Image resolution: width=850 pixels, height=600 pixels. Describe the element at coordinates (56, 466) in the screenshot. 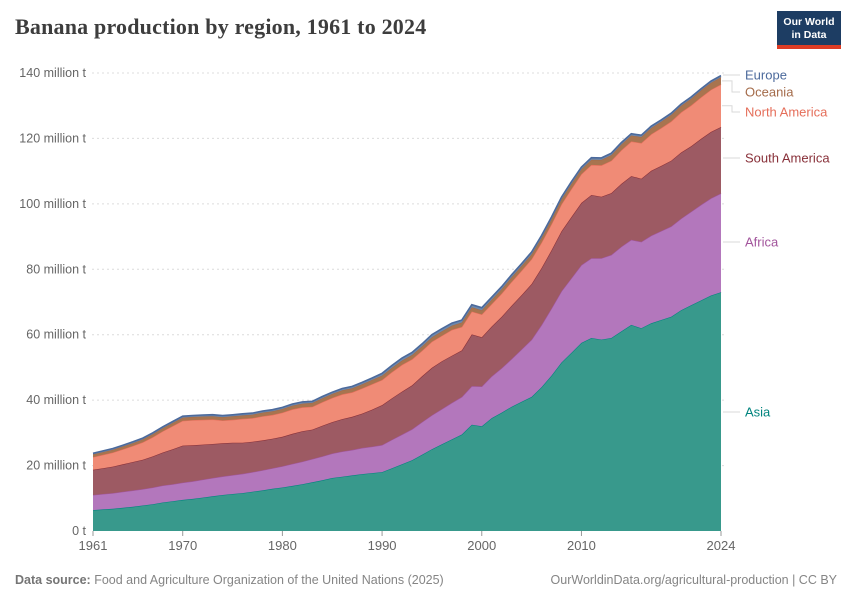

I see `y-axis-tick-label: 20 million t` at that location.